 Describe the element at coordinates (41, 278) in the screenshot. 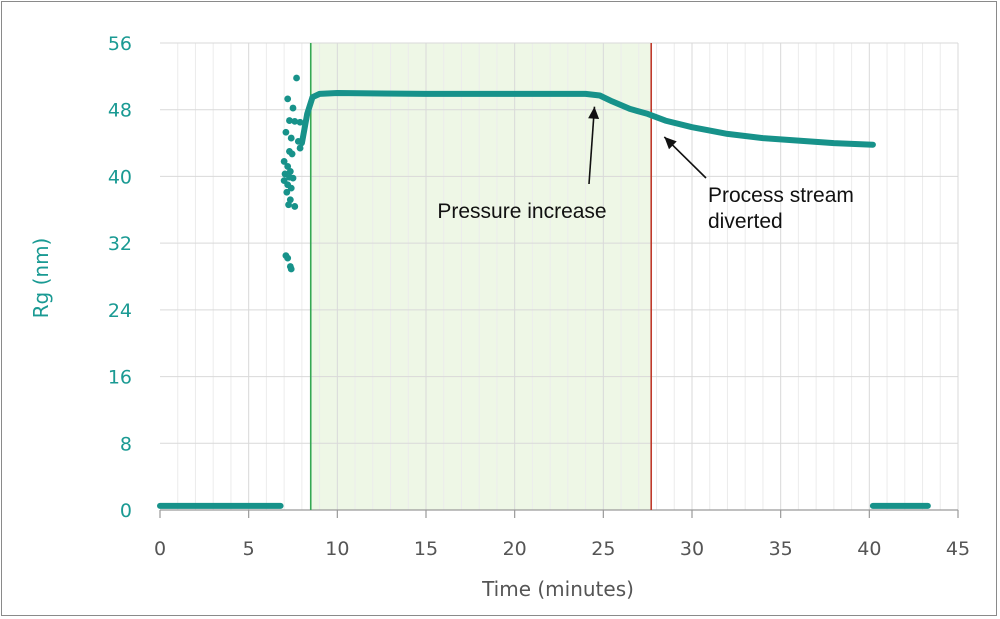

I see `y-axis-title: Rg (nm)` at that location.